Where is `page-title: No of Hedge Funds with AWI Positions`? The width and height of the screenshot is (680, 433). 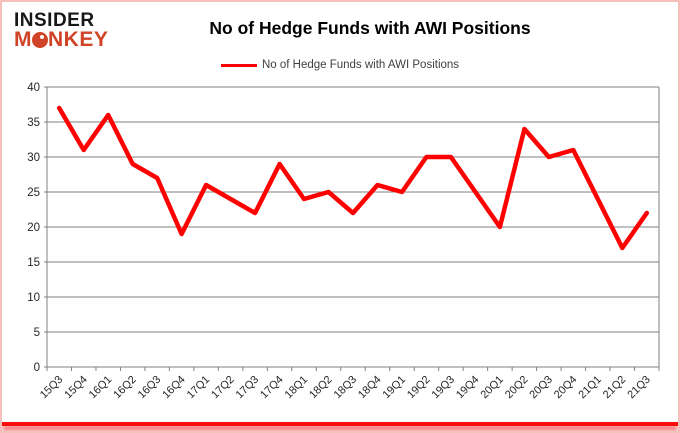
page-title: No of Hedge Funds with AWI Positions is located at coordinates (370, 28).